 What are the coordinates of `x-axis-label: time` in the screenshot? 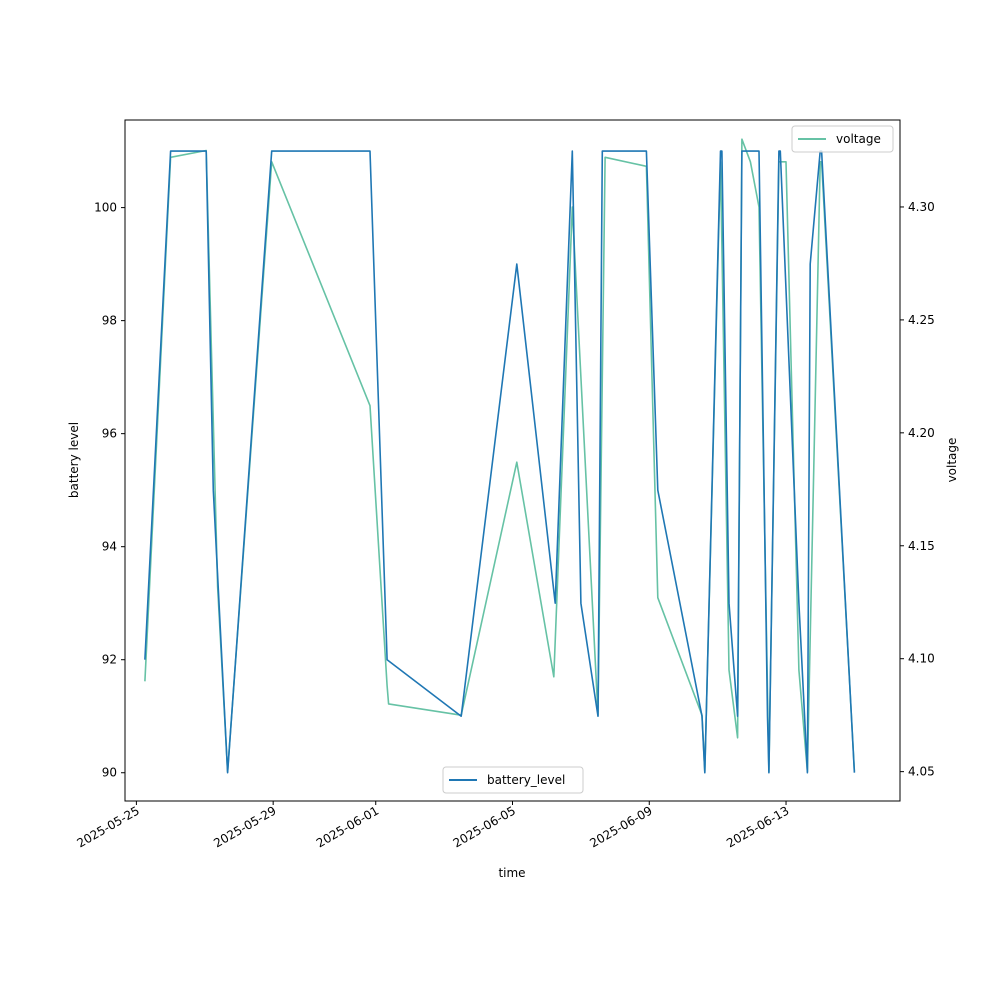 It's located at (511, 873).